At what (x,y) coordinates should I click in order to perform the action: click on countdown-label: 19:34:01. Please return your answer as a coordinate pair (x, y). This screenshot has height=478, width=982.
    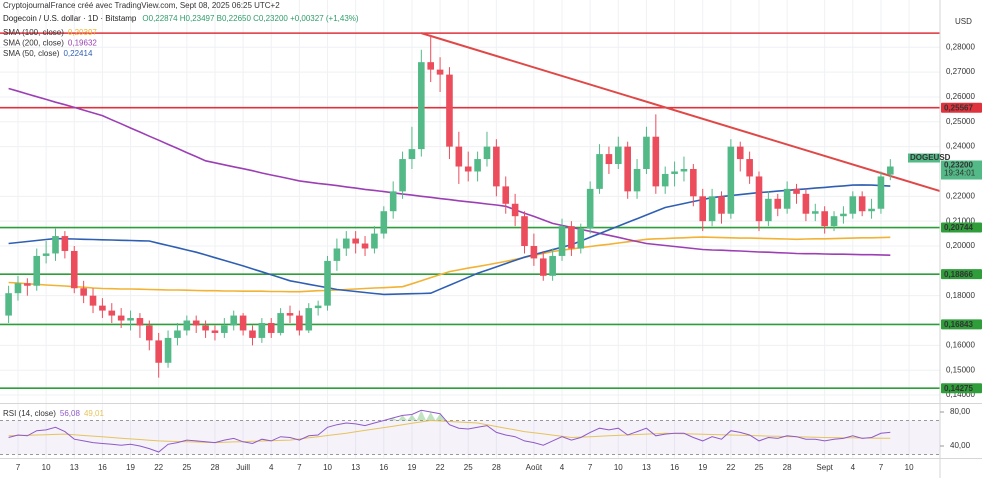
    Looking at the image, I should click on (960, 173).